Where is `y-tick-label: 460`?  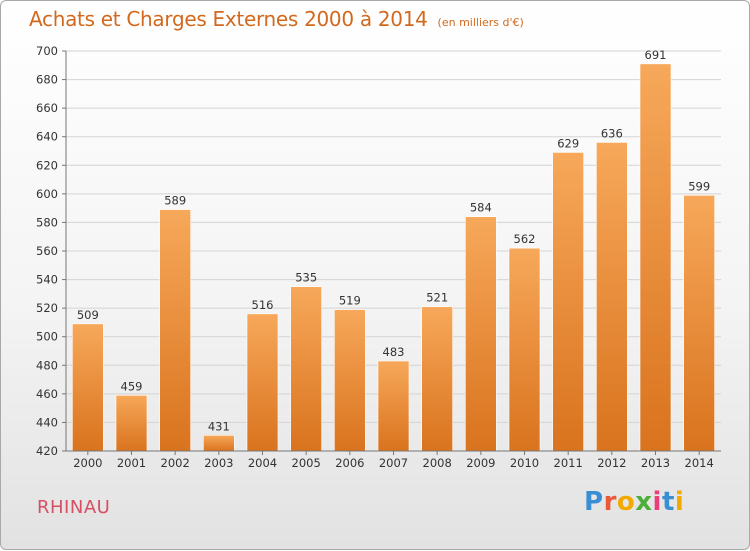
y-tick-label: 460 is located at coordinates (47, 394).